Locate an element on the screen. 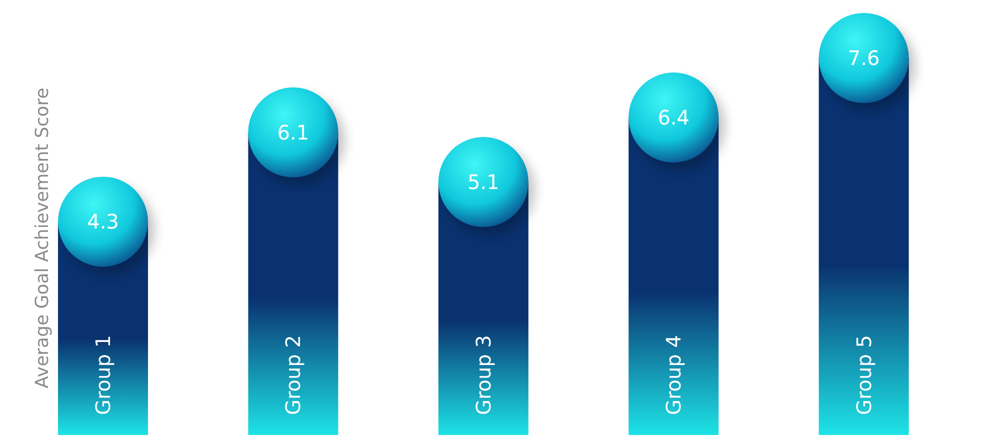 This screenshot has height=443, width=987. x-tick-label: Group 2 is located at coordinates (293, 375).